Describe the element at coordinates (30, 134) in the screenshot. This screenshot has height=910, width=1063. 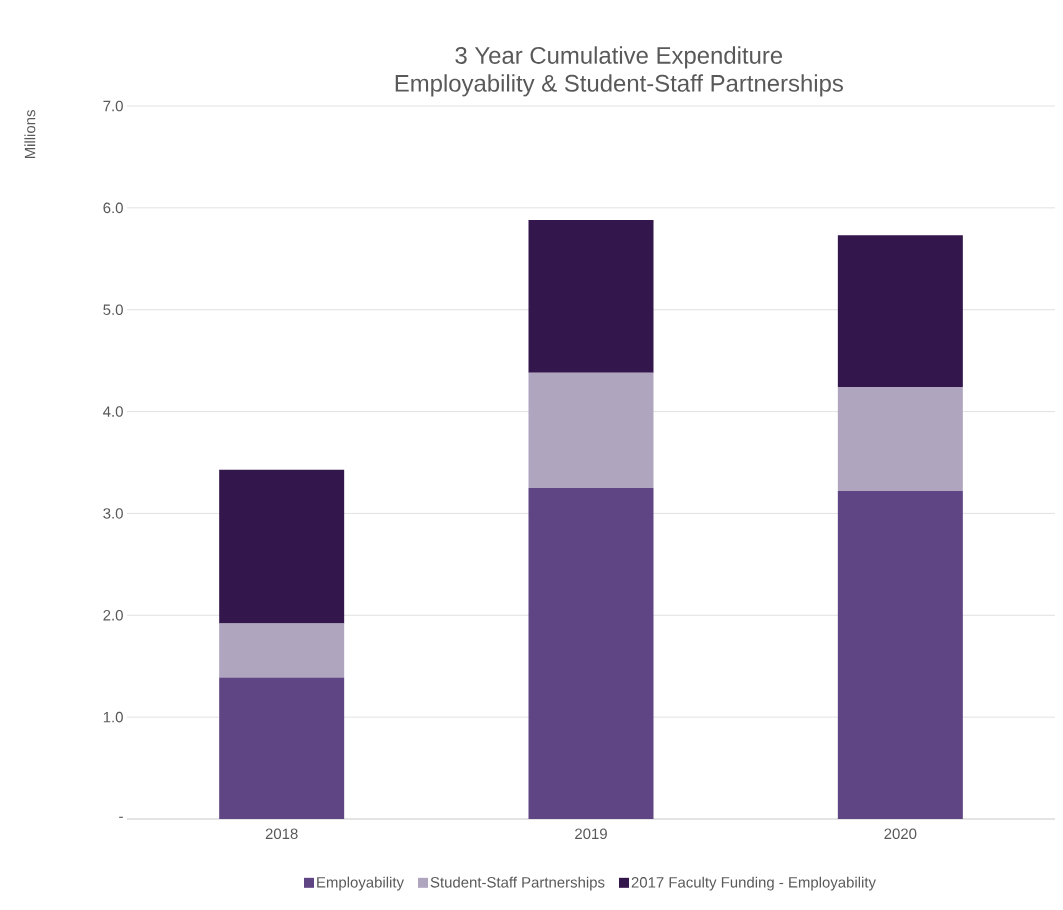
I see `y-axis-title: Millions` at that location.